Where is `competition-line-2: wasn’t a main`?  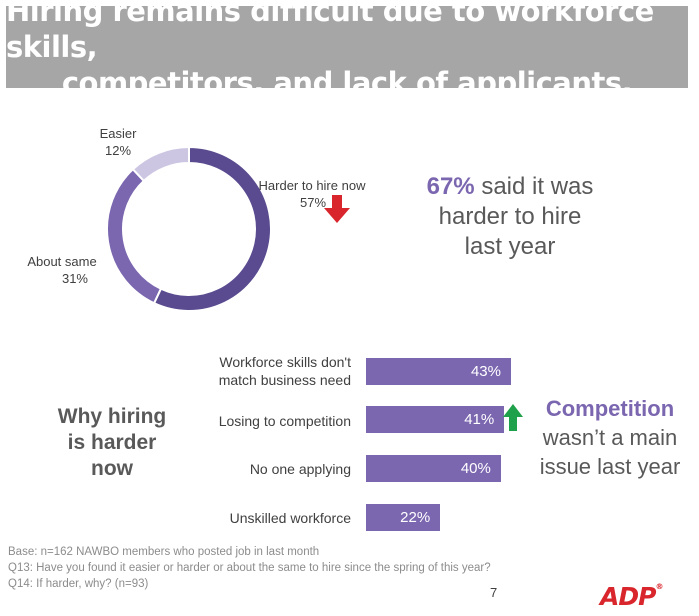
competition-line-2: wasn’t a main is located at coordinates (610, 437).